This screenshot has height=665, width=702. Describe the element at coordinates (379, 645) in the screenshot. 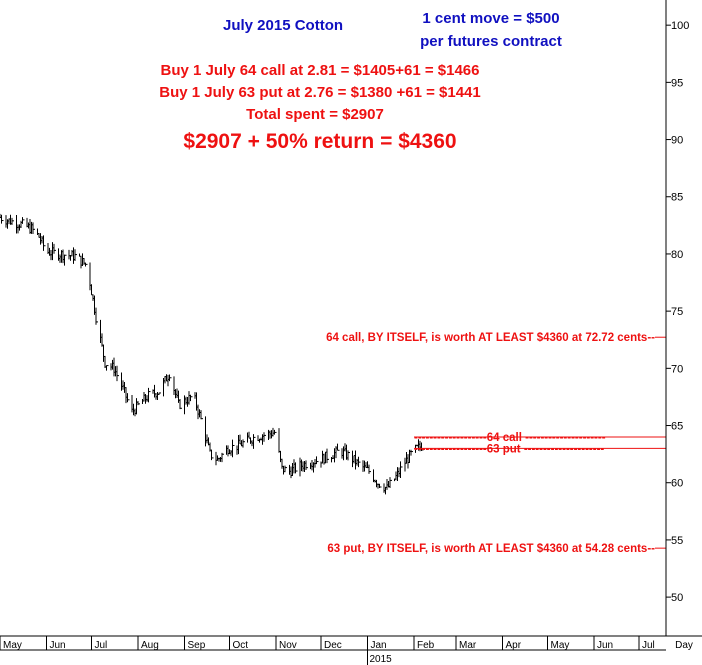

I see `x-tick-label: Jan` at that location.